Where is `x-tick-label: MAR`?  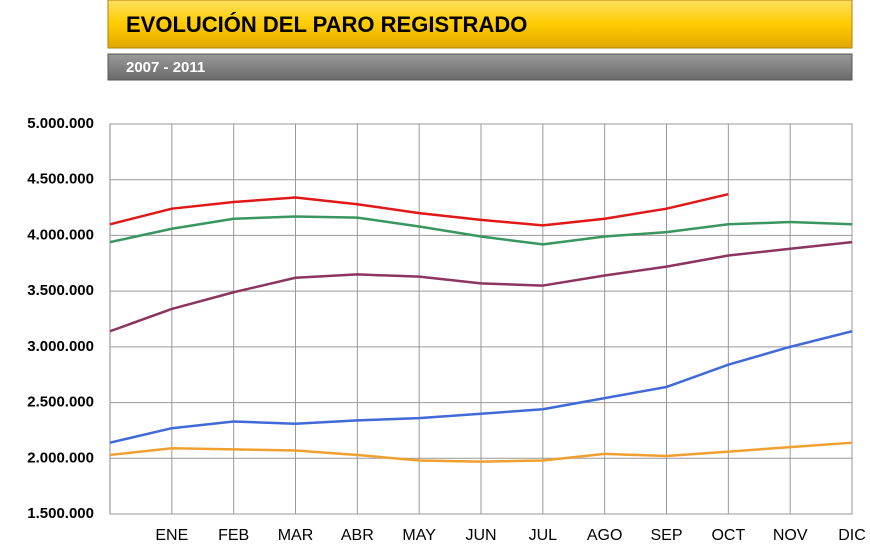 x-tick-label: MAR is located at coordinates (296, 535).